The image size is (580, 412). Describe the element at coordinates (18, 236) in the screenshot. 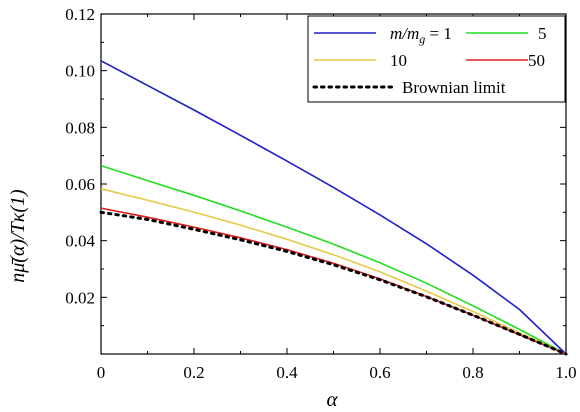

I see `y-axis-label: nμ̄(α)/Tκ(1)` at that location.